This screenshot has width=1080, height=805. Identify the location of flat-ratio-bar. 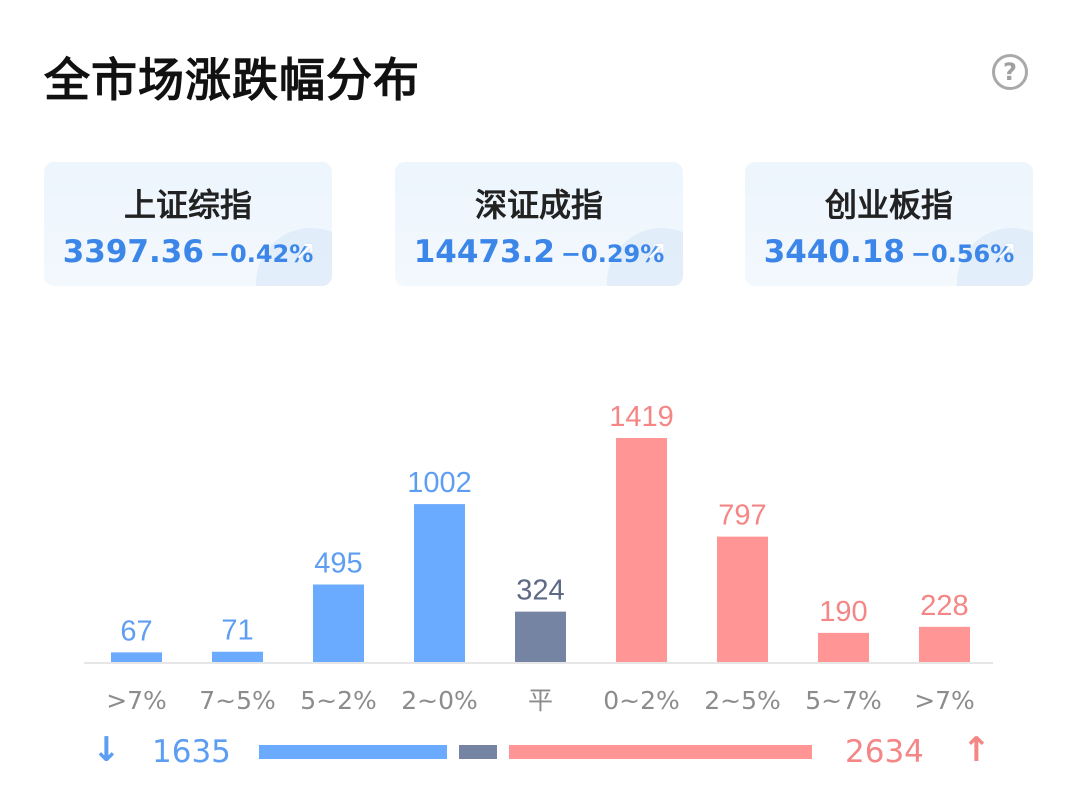
(478, 752).